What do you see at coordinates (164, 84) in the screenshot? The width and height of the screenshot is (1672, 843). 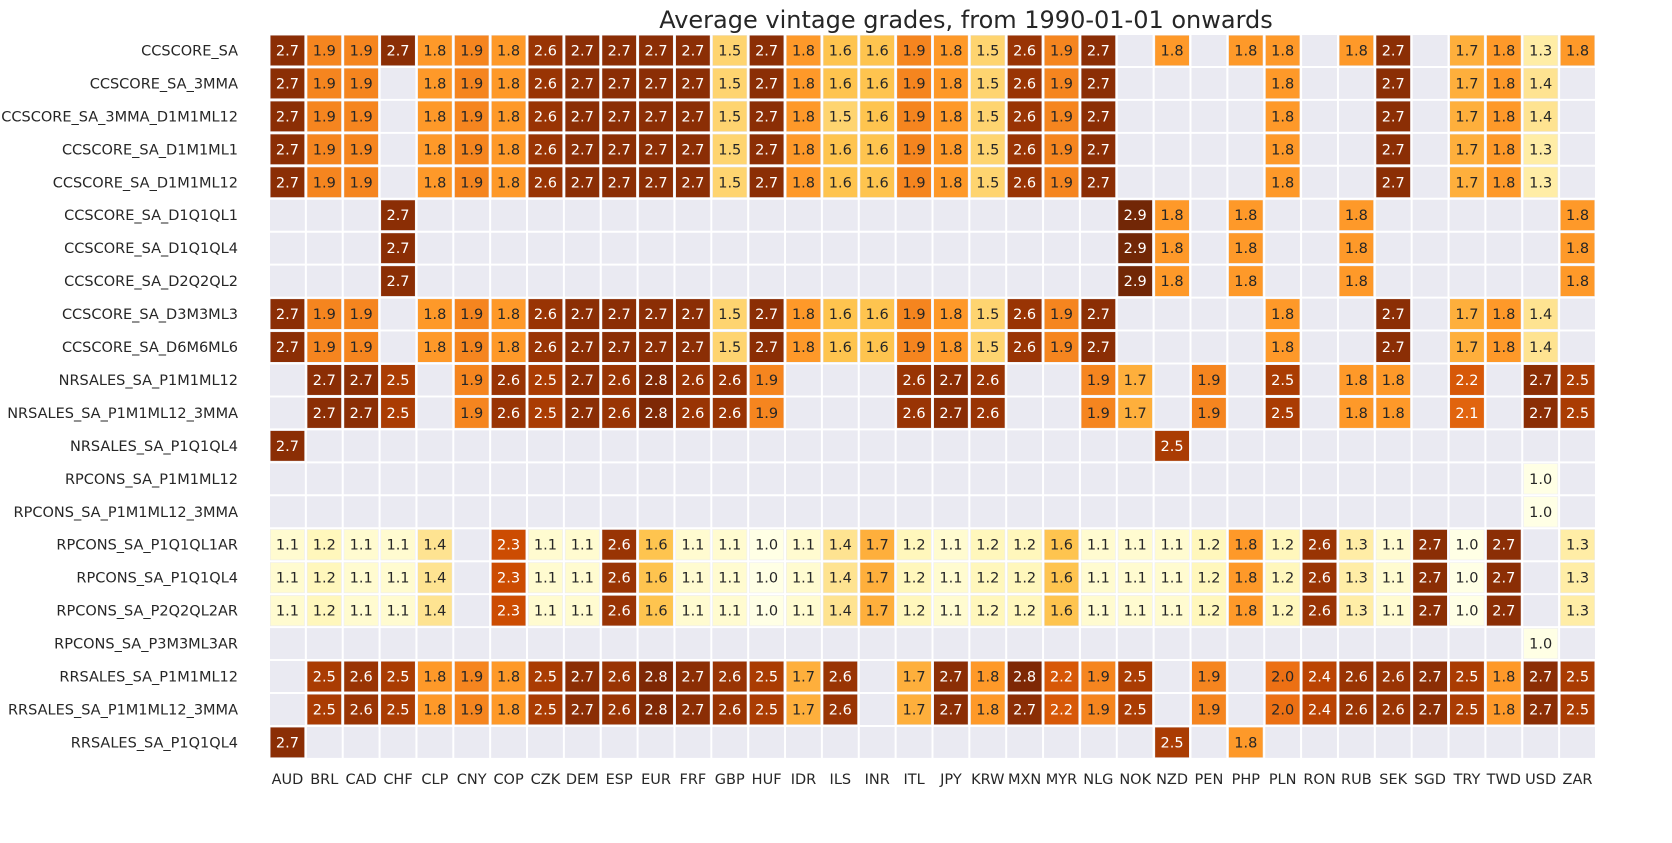 I see `row-tick-label: CCSCORE_SA_3MMA` at bounding box center [164, 84].